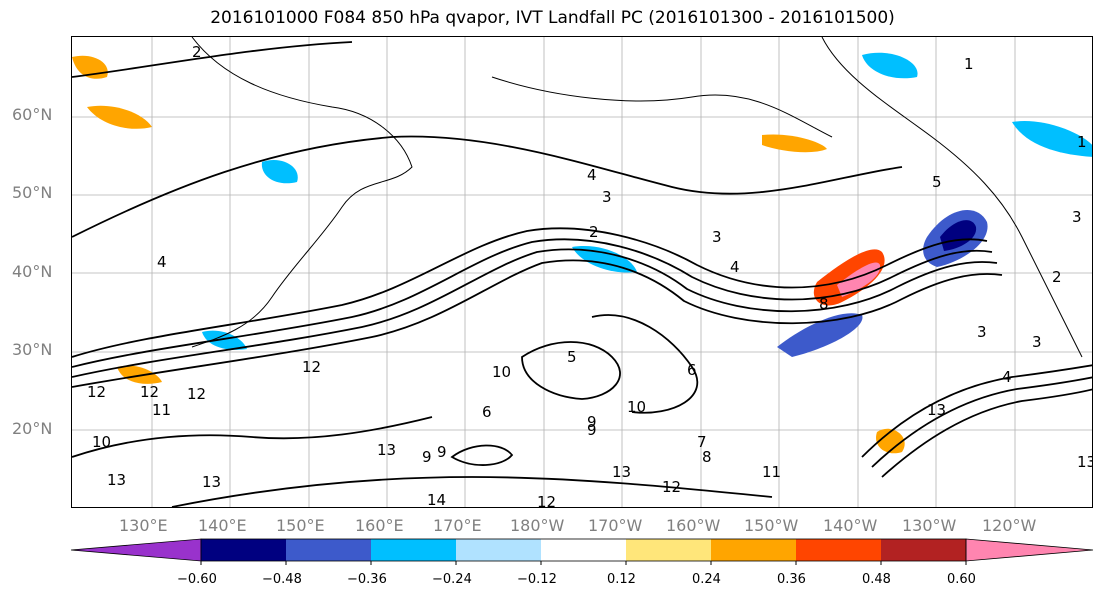 The image size is (1105, 601). Describe the element at coordinates (876, 579) in the screenshot. I see `colorbar-tick-label: 0.48` at that location.